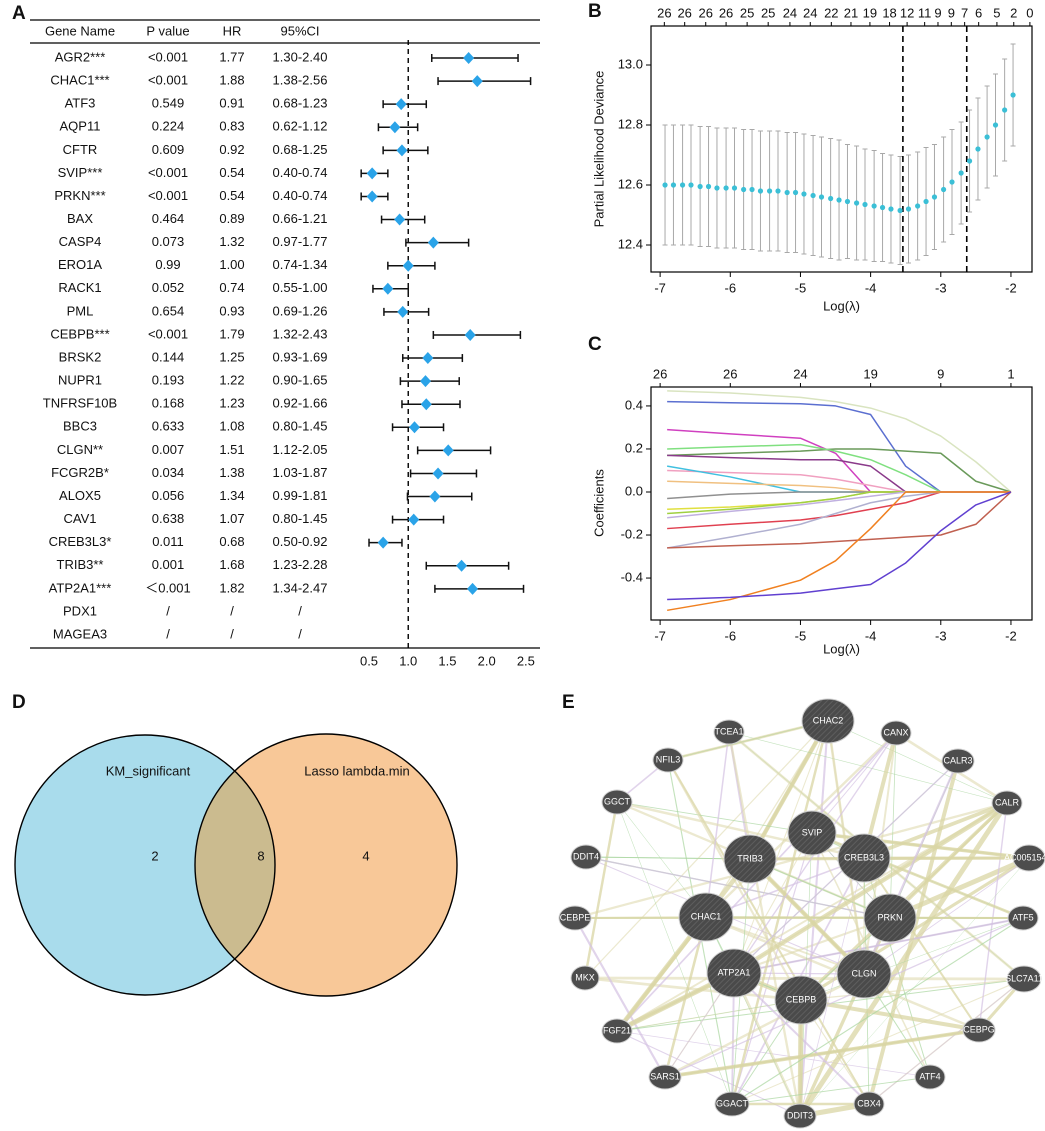  Describe the element at coordinates (841, 648) in the screenshot. I see `x-axis-label: Log(λ)` at that location.